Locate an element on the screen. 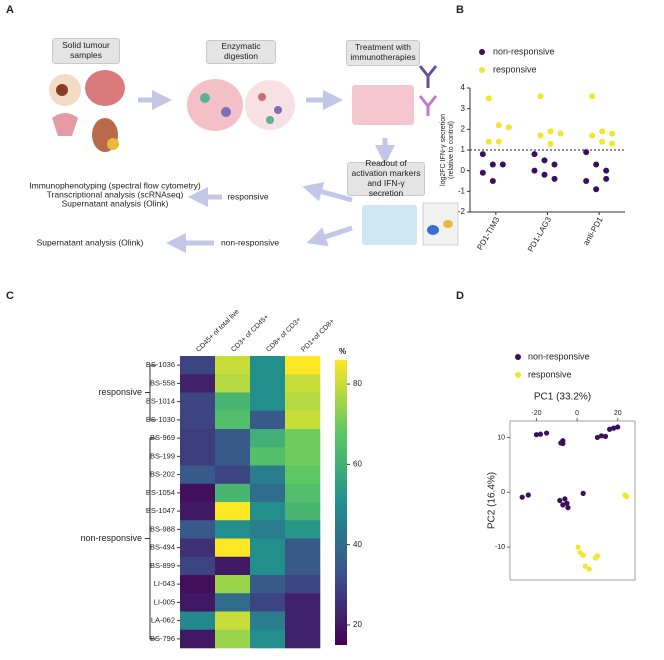 The image size is (664, 660). legend-label: non-responsive is located at coordinates (559, 356).